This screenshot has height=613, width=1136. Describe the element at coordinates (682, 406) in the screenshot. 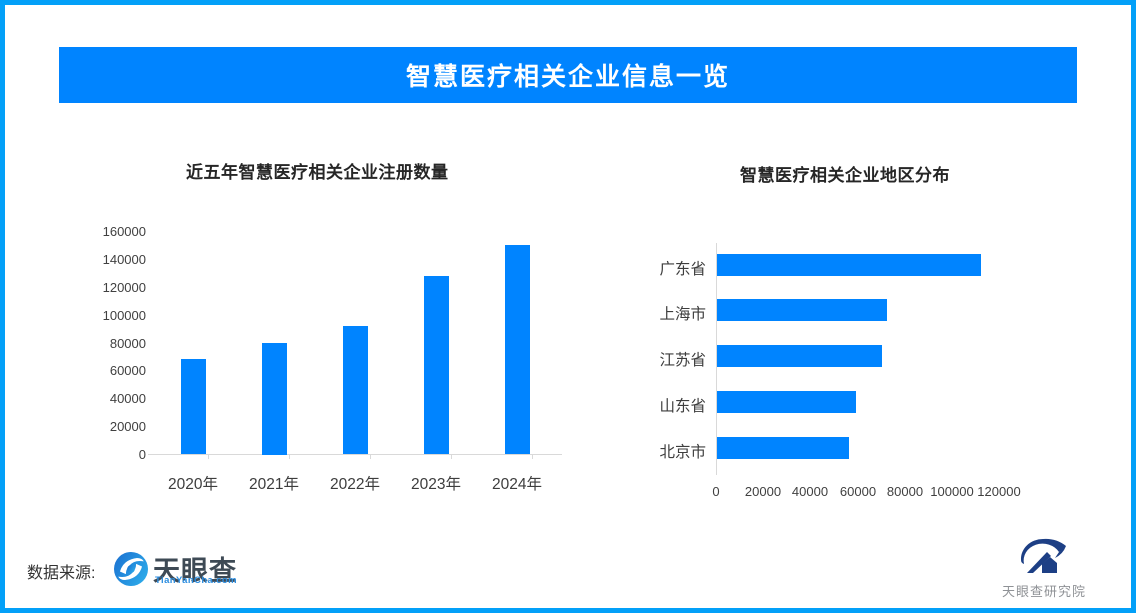

I see `y-axis-category-label: 山东省` at that location.